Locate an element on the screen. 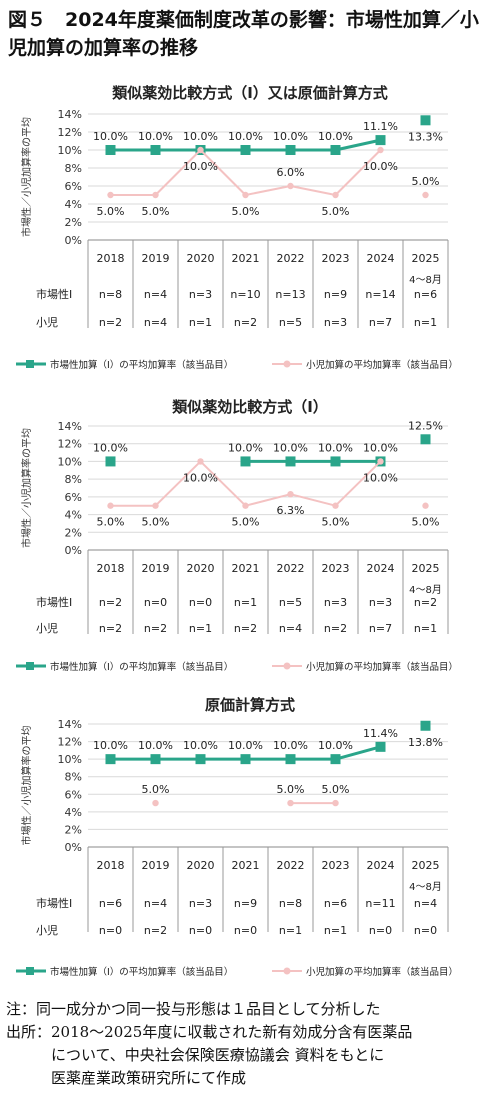  y-tick-label: 10% is located at coordinates (70, 461).